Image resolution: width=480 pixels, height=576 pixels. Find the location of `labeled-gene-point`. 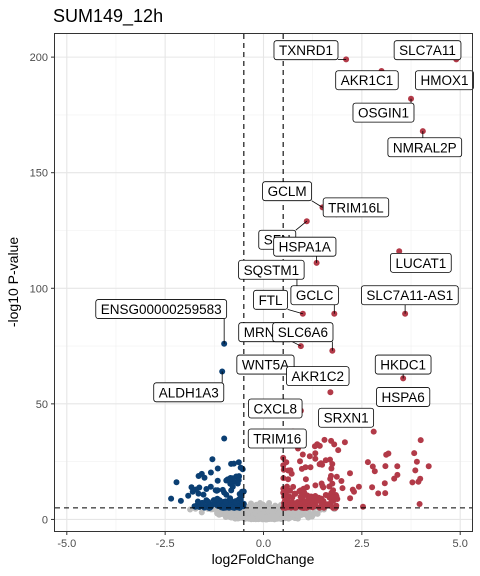

labeled-gene-point is located at coordinates (399, 251).